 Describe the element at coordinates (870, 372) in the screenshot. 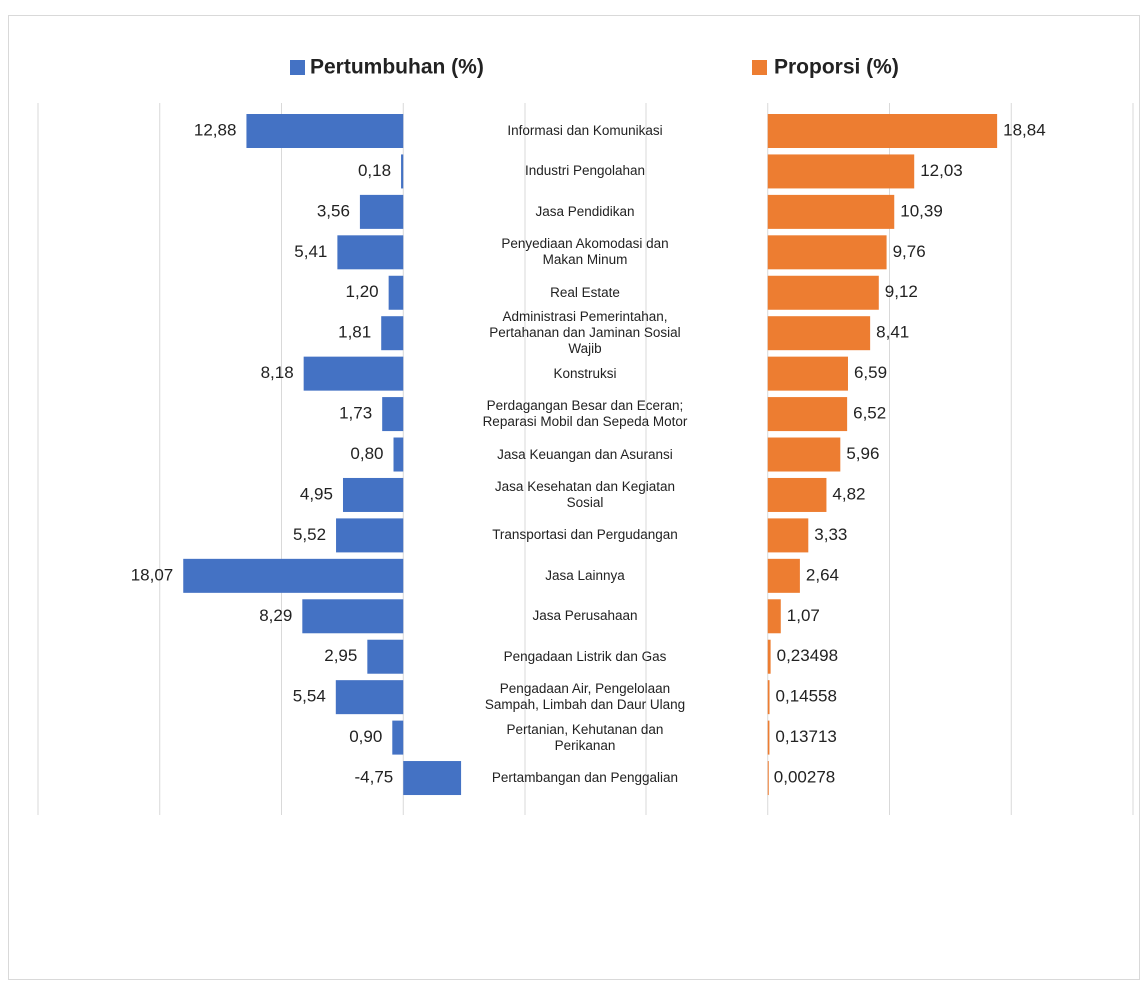

I see `data-label: 6,59` at that location.